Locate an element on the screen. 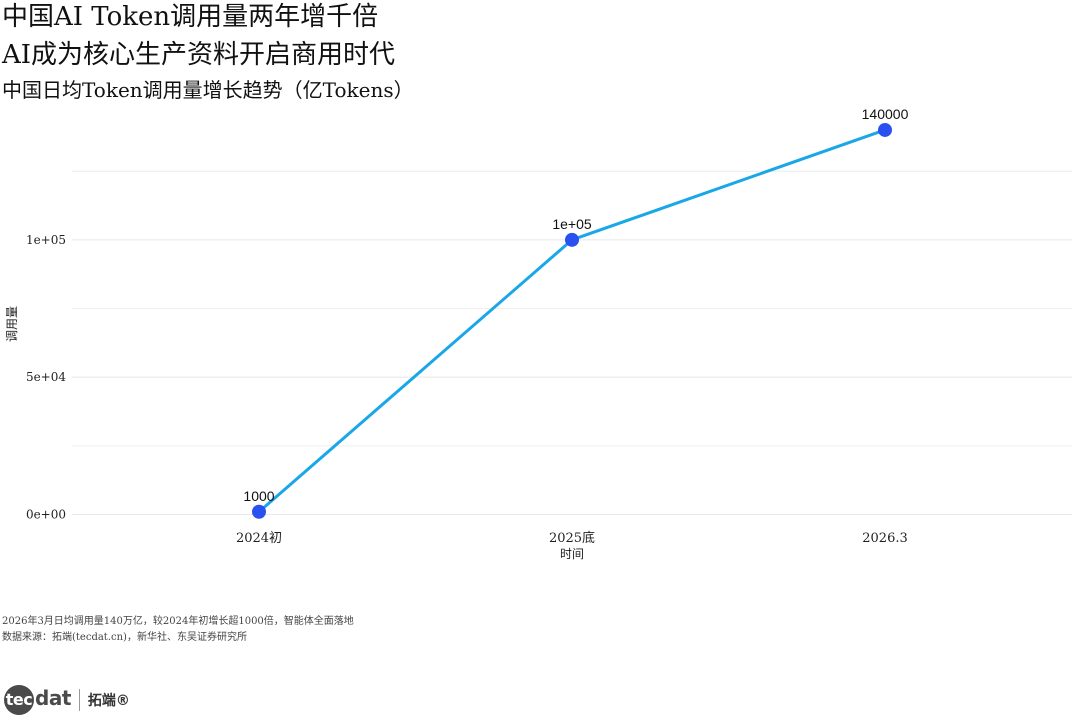 This screenshot has height=720, width=1080. data-label: 1e+05 is located at coordinates (572, 224).